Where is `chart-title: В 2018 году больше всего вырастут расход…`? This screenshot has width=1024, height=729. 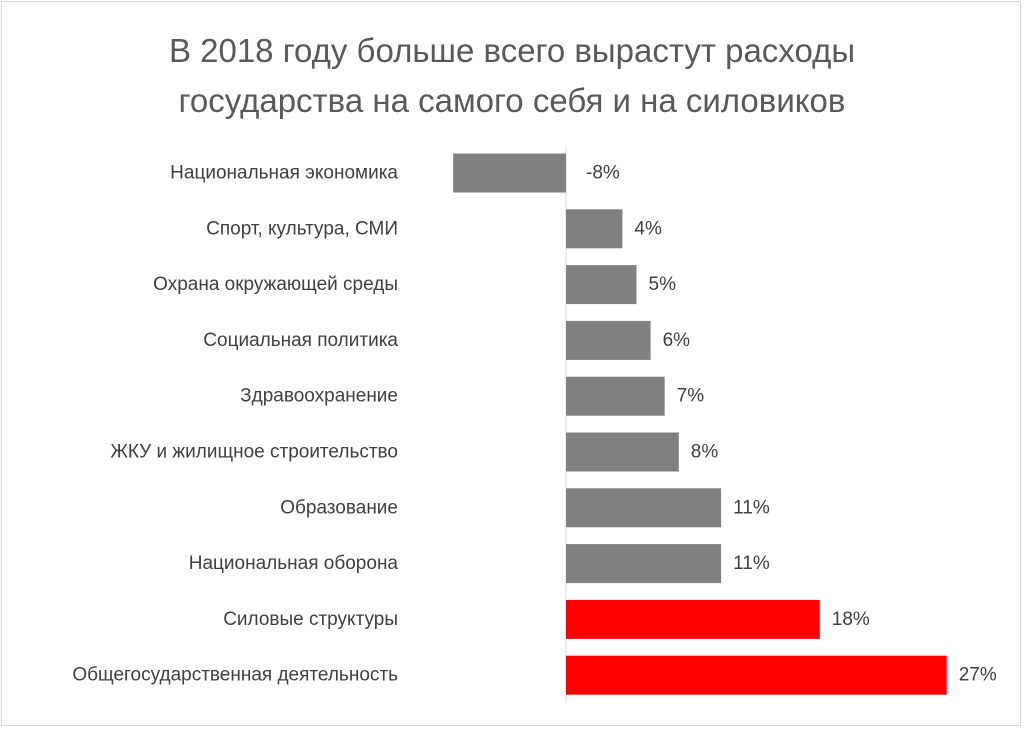 chart-title: В 2018 году больше всего вырастут расход… is located at coordinates (512, 76).